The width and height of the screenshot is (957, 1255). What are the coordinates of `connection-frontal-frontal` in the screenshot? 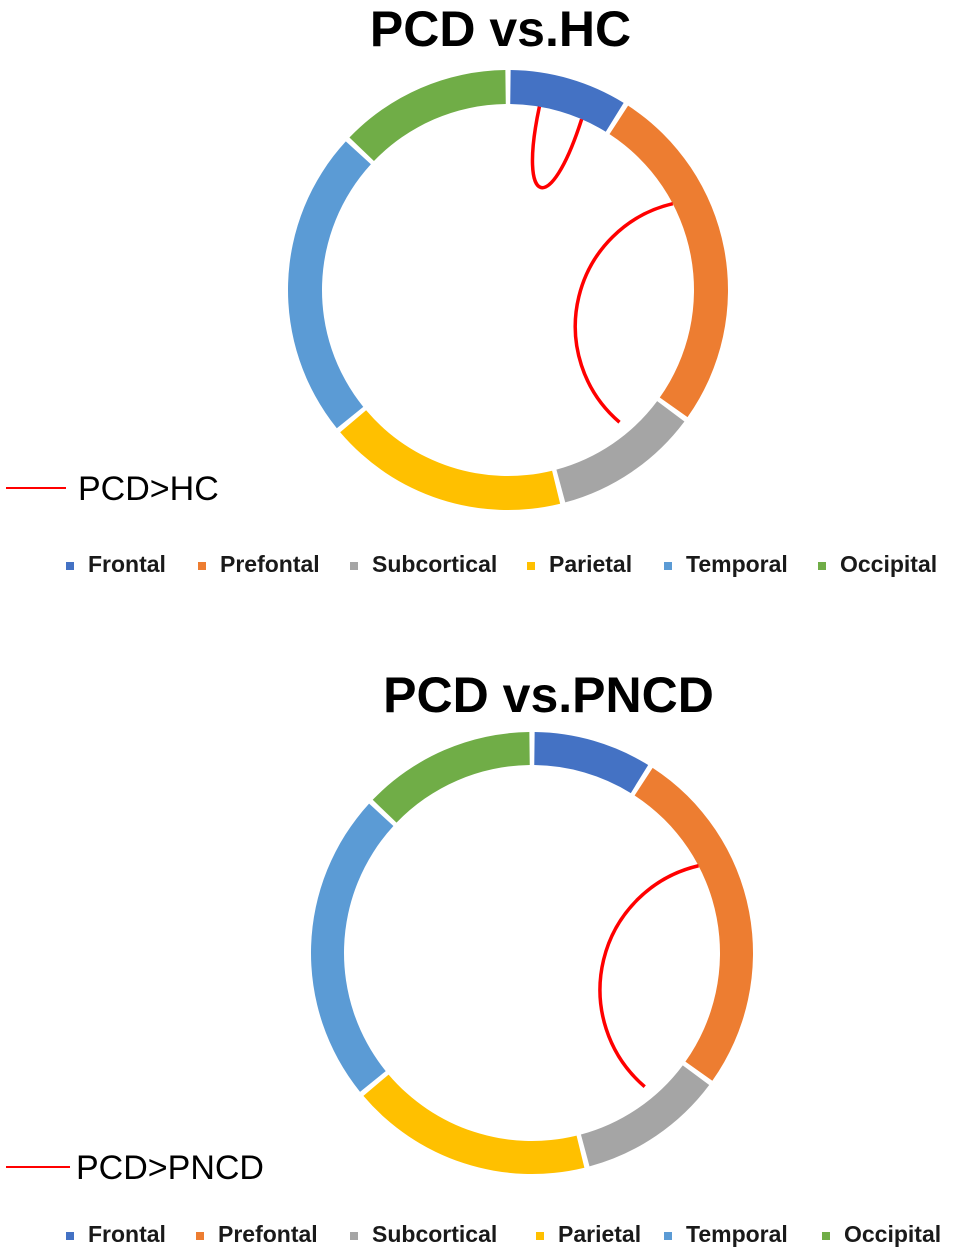 It's located at (557, 148).